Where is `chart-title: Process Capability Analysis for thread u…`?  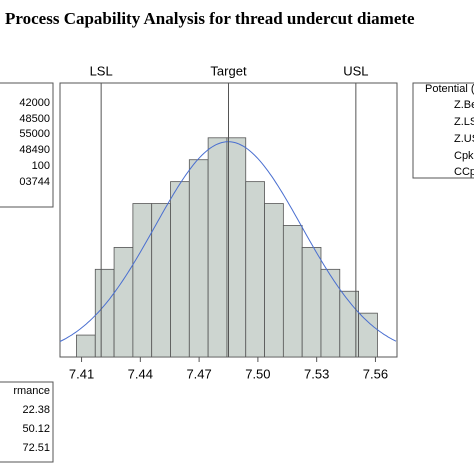
chart-title: Process Capability Analysis for thread u… is located at coordinates (210, 18).